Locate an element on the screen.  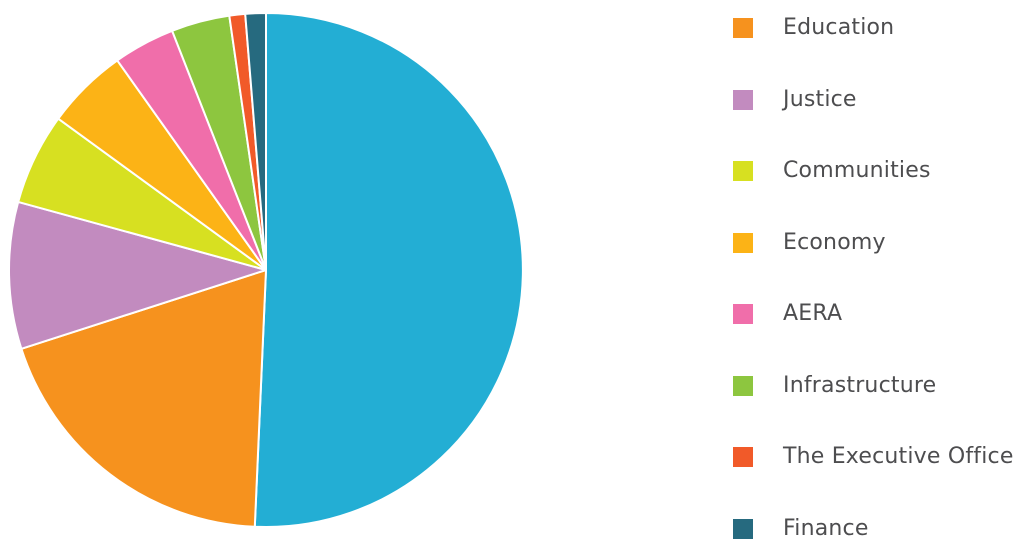
legend-label-aera: AERA is located at coordinates (813, 313).